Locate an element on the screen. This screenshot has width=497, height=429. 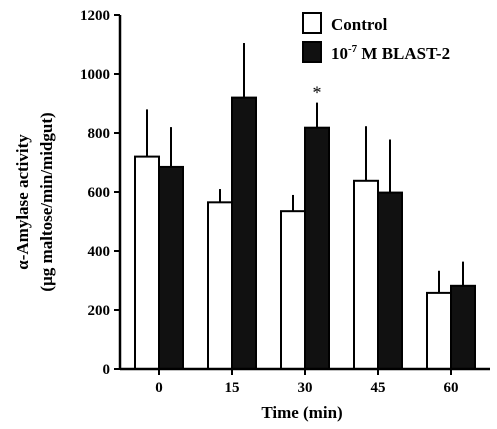
x-tick-label-45: 45 is located at coordinates (378, 388).